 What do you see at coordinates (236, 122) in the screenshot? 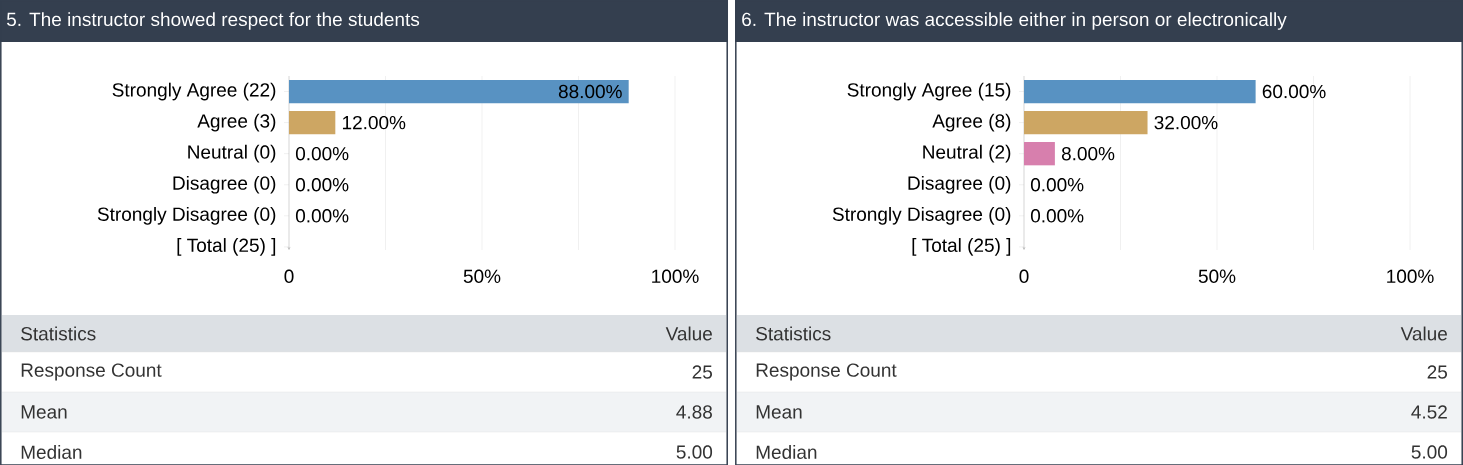
I see `y-tick-label: Agree (3)` at bounding box center [236, 122].